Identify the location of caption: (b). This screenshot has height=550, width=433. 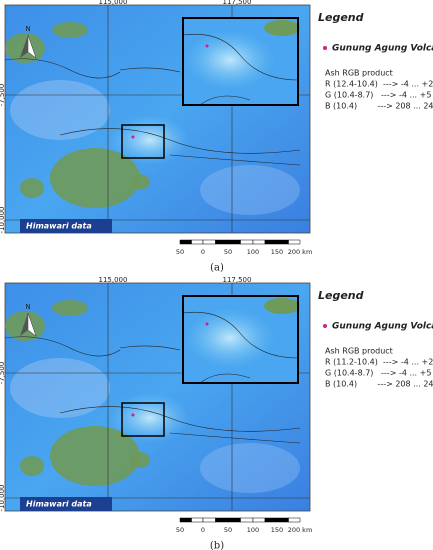
(217, 545).